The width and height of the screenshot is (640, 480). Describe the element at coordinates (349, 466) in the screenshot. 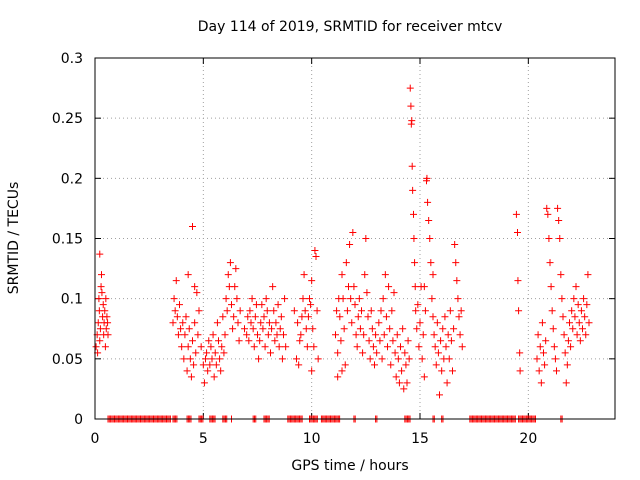

I see `x-axis-label: GPS time / hours` at that location.